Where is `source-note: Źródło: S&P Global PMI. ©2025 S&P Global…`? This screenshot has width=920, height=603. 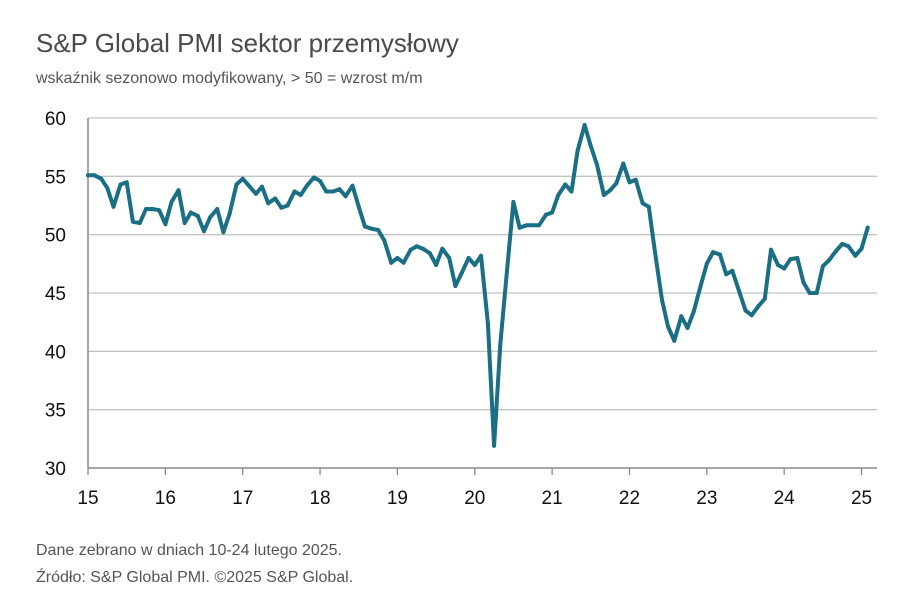 source-note: Źródło: S&P Global PMI. ©2025 S&P Global… is located at coordinates (195, 577).